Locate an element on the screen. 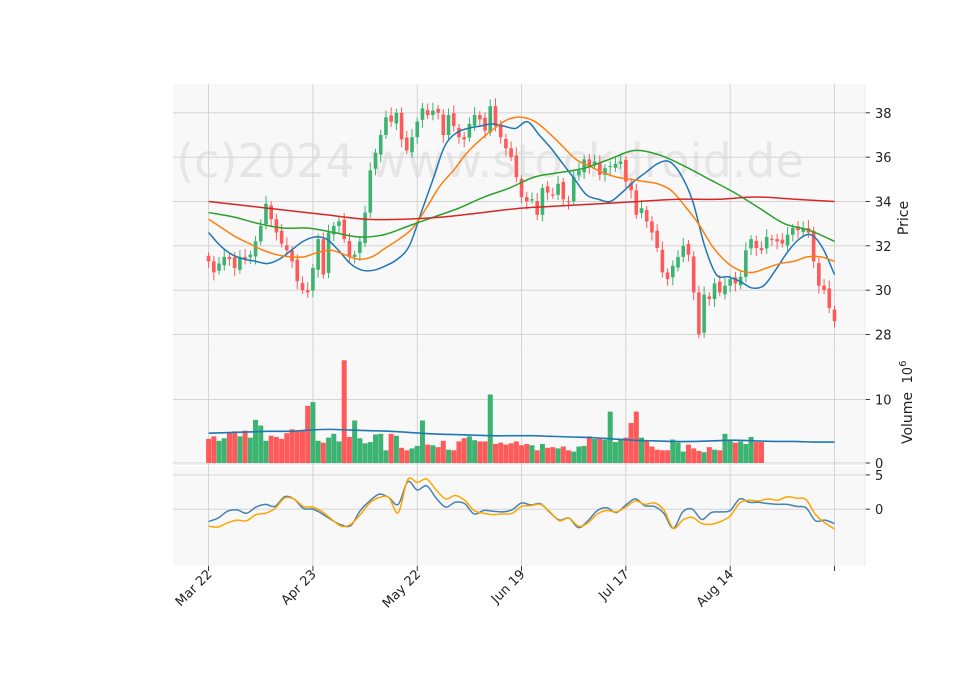  indicator-y-tick-label: 0 is located at coordinates (879, 510).